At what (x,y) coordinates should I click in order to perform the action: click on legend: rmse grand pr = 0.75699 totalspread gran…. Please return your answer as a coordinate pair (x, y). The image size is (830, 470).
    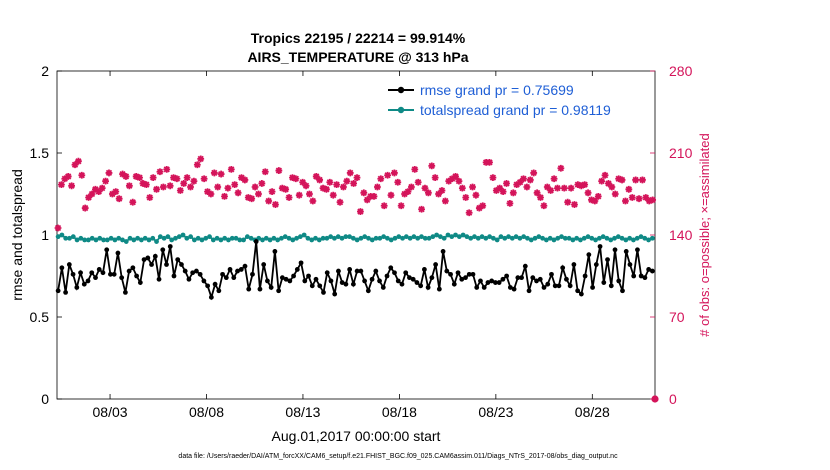
    Looking at the image, I should click on (499, 100).